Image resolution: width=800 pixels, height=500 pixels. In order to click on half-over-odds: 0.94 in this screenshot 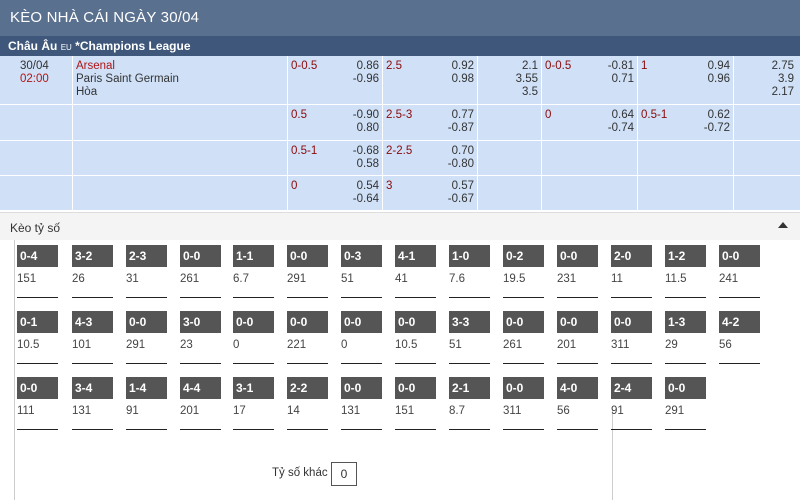, I will do `click(718, 66)`.